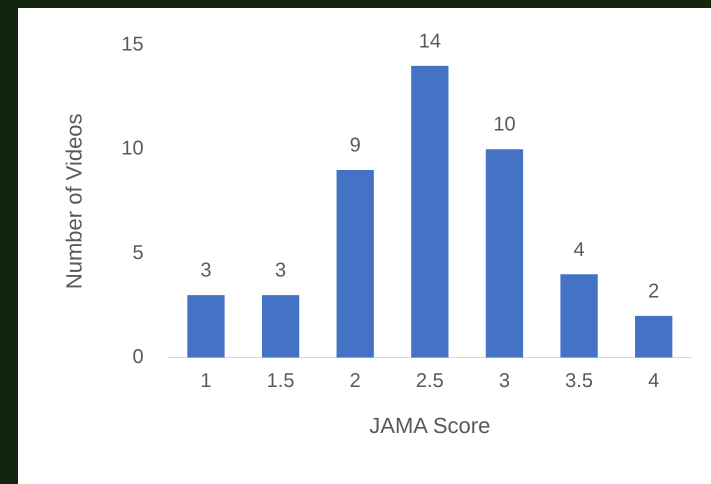 This screenshot has height=484, width=711. What do you see at coordinates (504, 381) in the screenshot?
I see `x-tick-label: 3` at bounding box center [504, 381].